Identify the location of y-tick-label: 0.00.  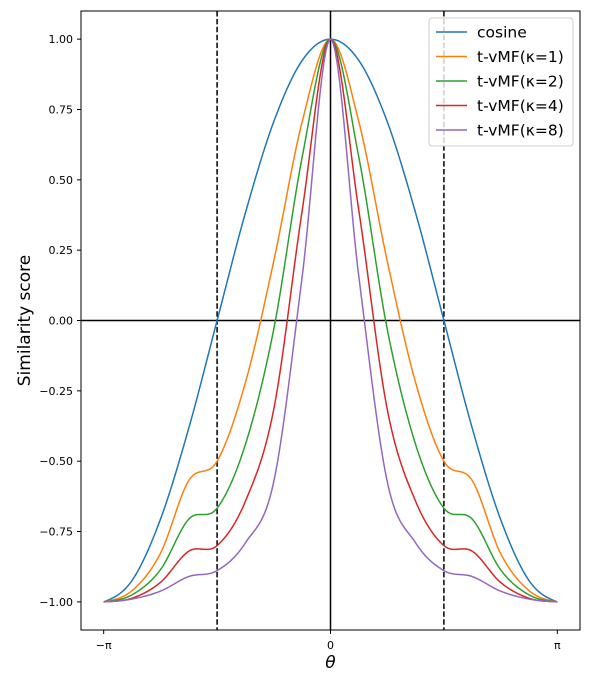
(61, 321).